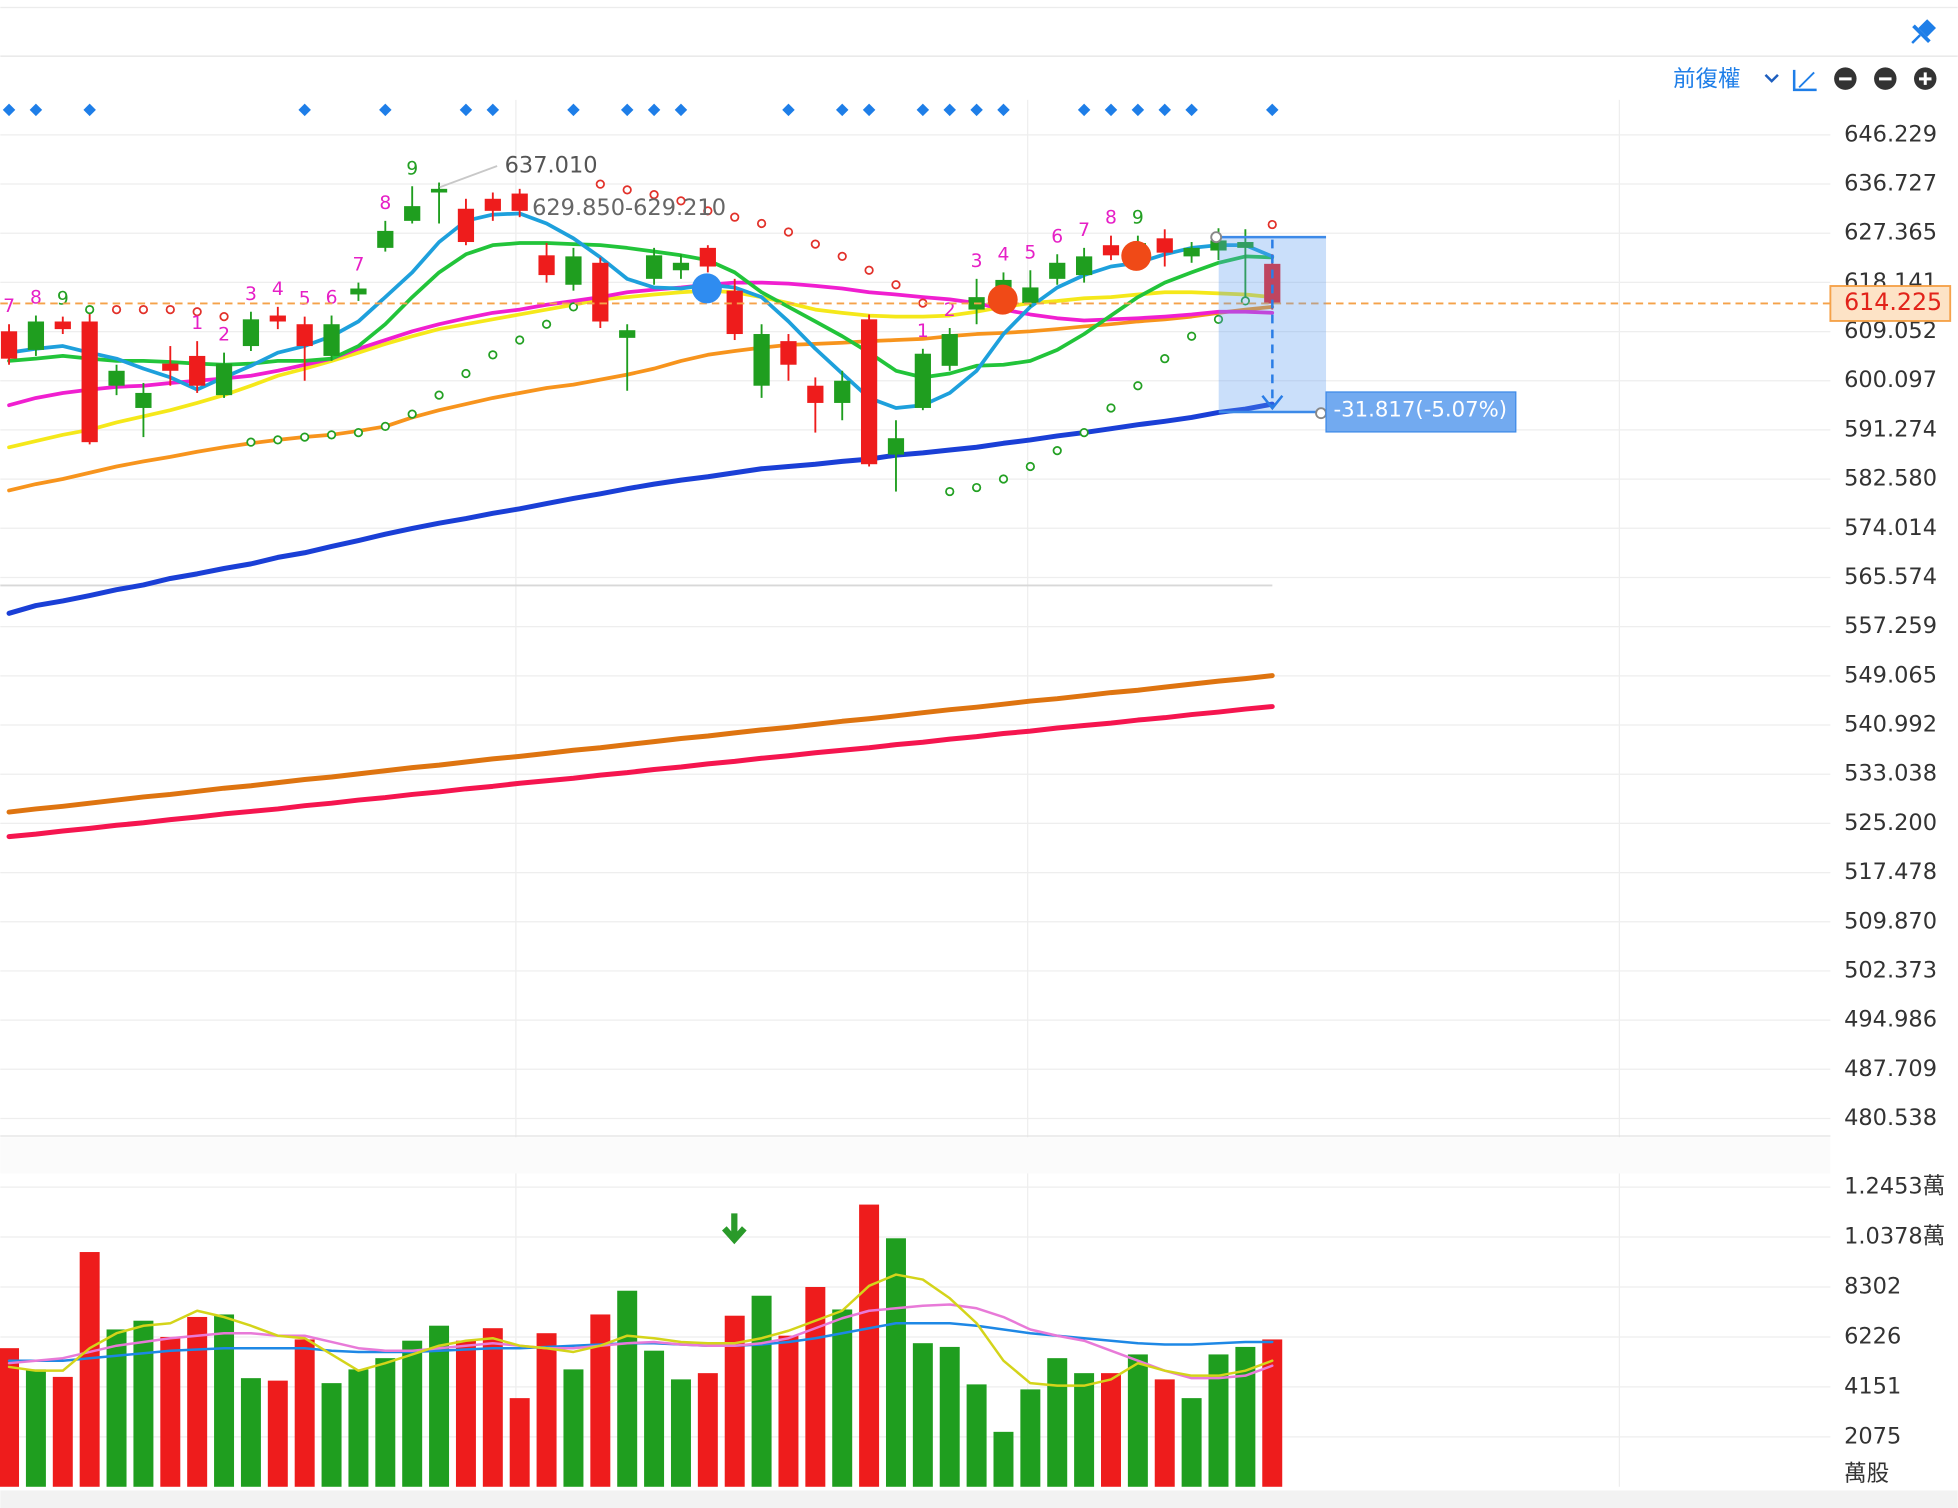 This screenshot has height=1508, width=1958. I want to click on volume-arrow, so click(734, 1229).